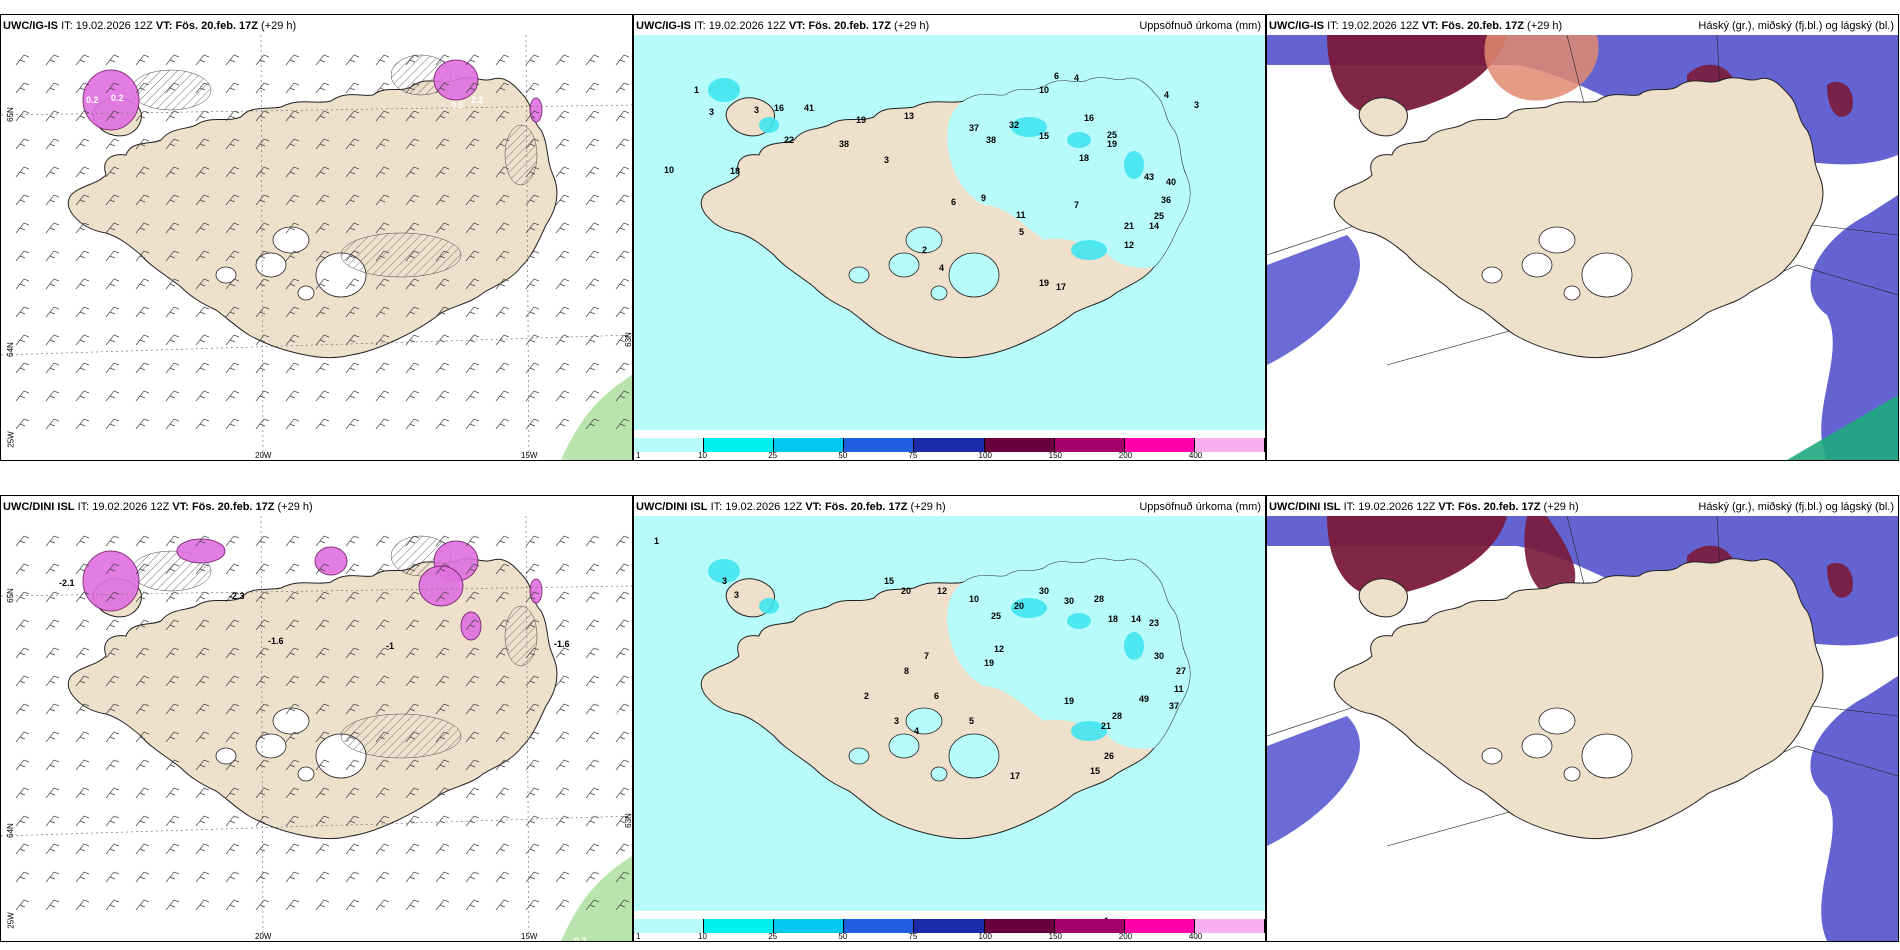 This screenshot has height=950, width=1900. What do you see at coordinates (773, 936) in the screenshot?
I see `colorbar-tick: 25` at bounding box center [773, 936].